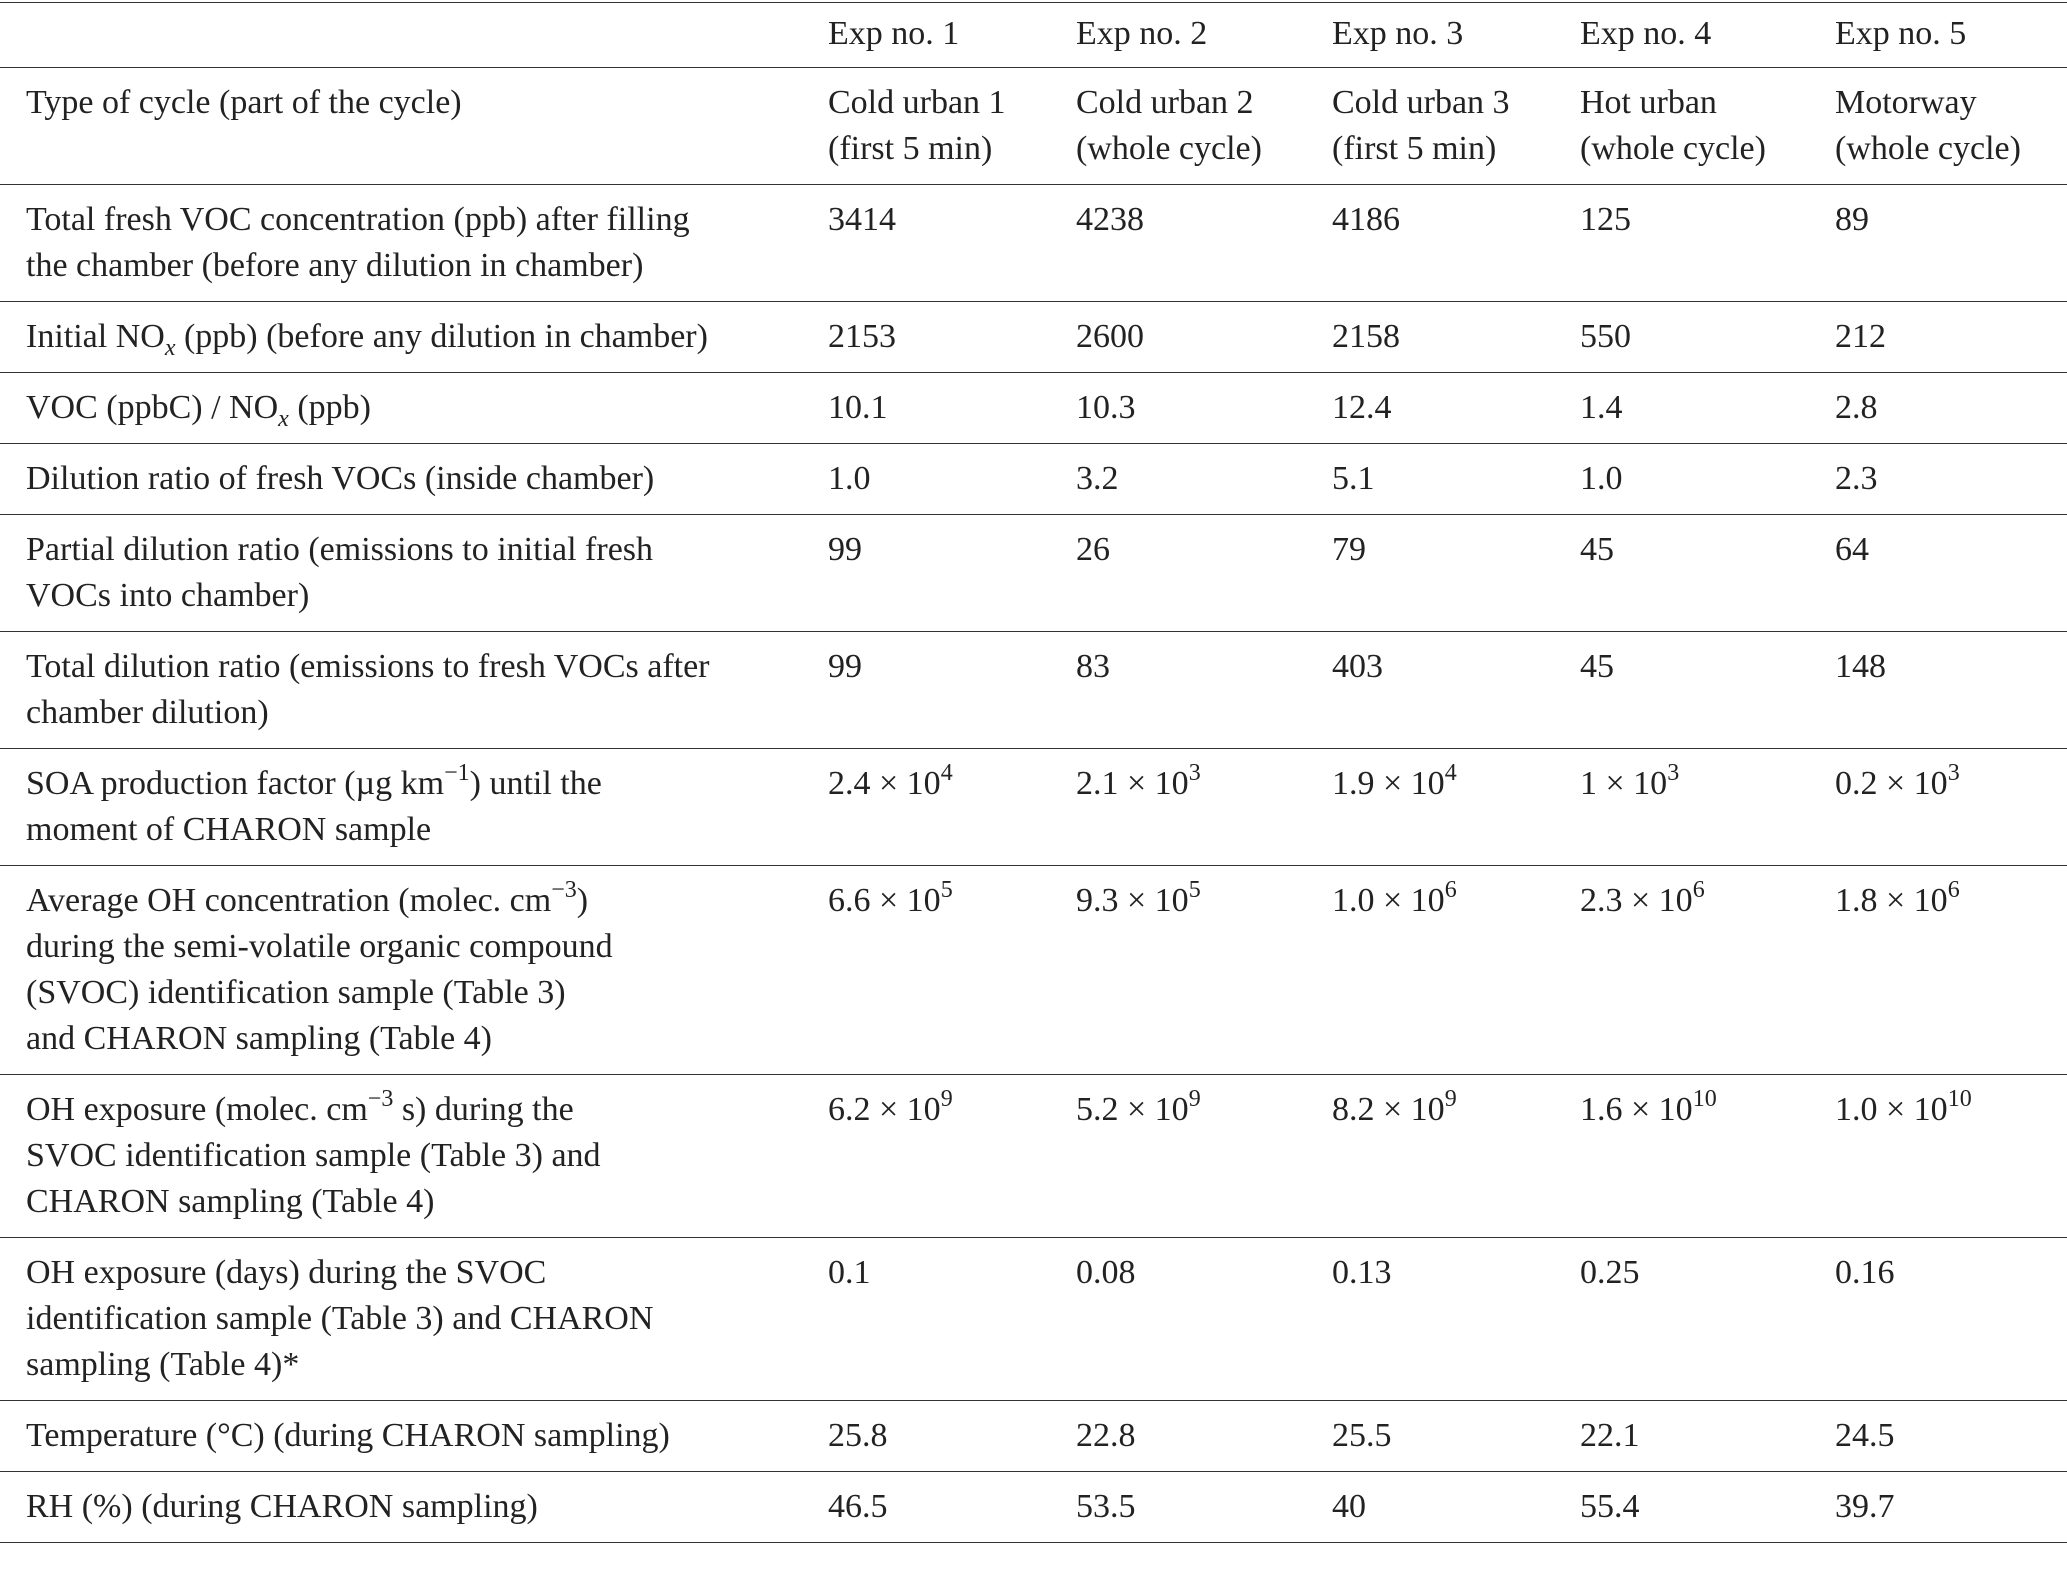 The height and width of the screenshot is (1571, 2067). Describe the element at coordinates (427, 408) in the screenshot. I see `text-line: VOC (ppbC) / NOx (ppb)` at that location.